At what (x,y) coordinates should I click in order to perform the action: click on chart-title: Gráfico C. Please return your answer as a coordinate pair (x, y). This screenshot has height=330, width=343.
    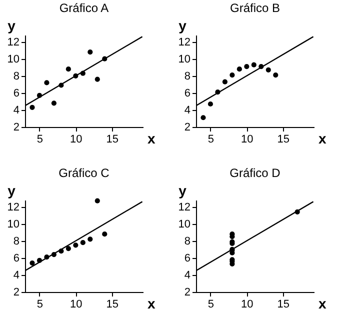
    Looking at the image, I should click on (84, 173).